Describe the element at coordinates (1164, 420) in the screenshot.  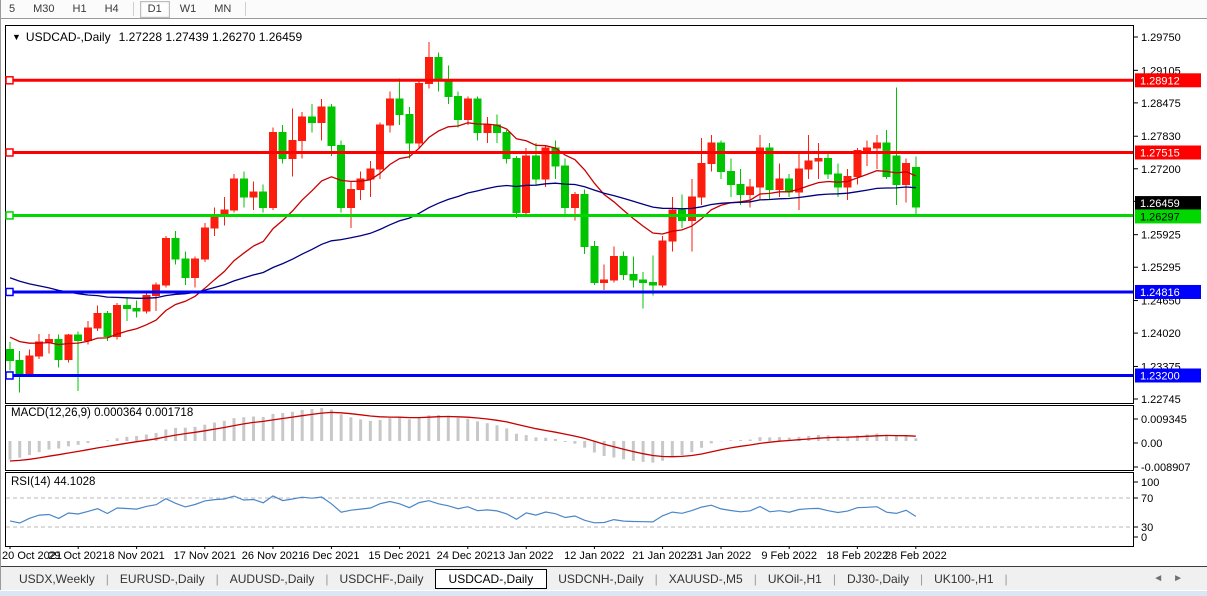
I see `svg-text: 0.009345` at that location.